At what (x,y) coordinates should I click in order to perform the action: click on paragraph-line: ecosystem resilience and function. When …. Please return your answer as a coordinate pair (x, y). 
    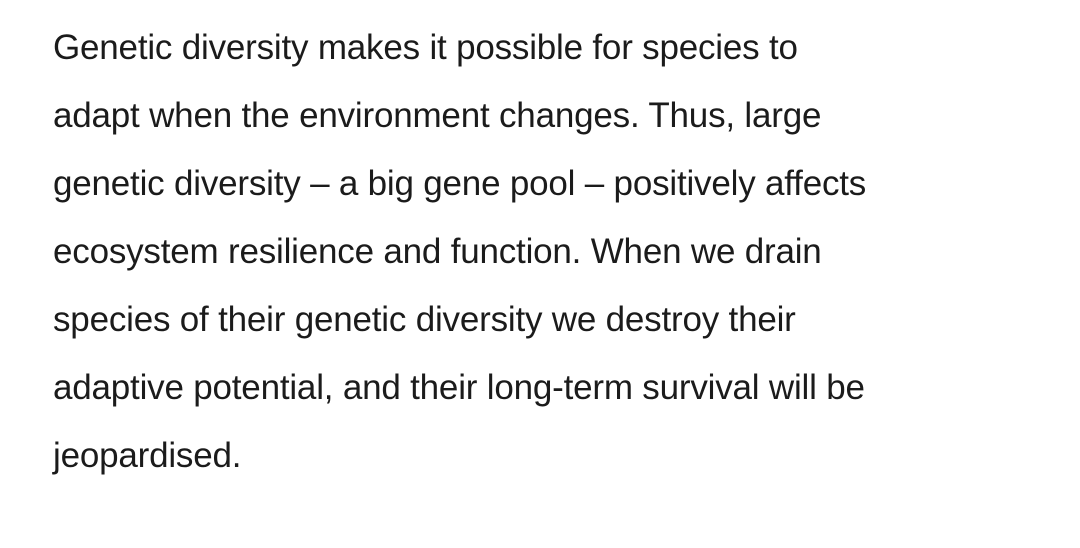
    Looking at the image, I should click on (437, 251).